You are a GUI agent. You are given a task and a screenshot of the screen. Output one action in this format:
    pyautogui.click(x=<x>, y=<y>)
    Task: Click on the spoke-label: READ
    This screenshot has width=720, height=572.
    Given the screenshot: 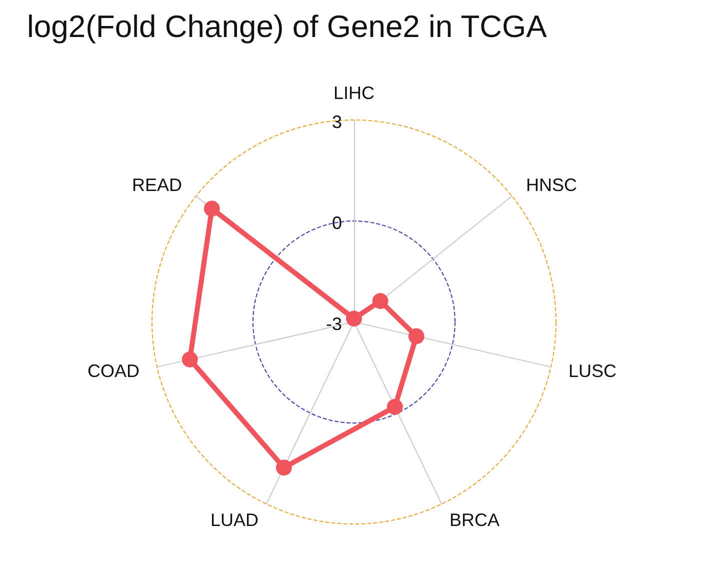 What is the action you would take?
    pyautogui.click(x=157, y=184)
    